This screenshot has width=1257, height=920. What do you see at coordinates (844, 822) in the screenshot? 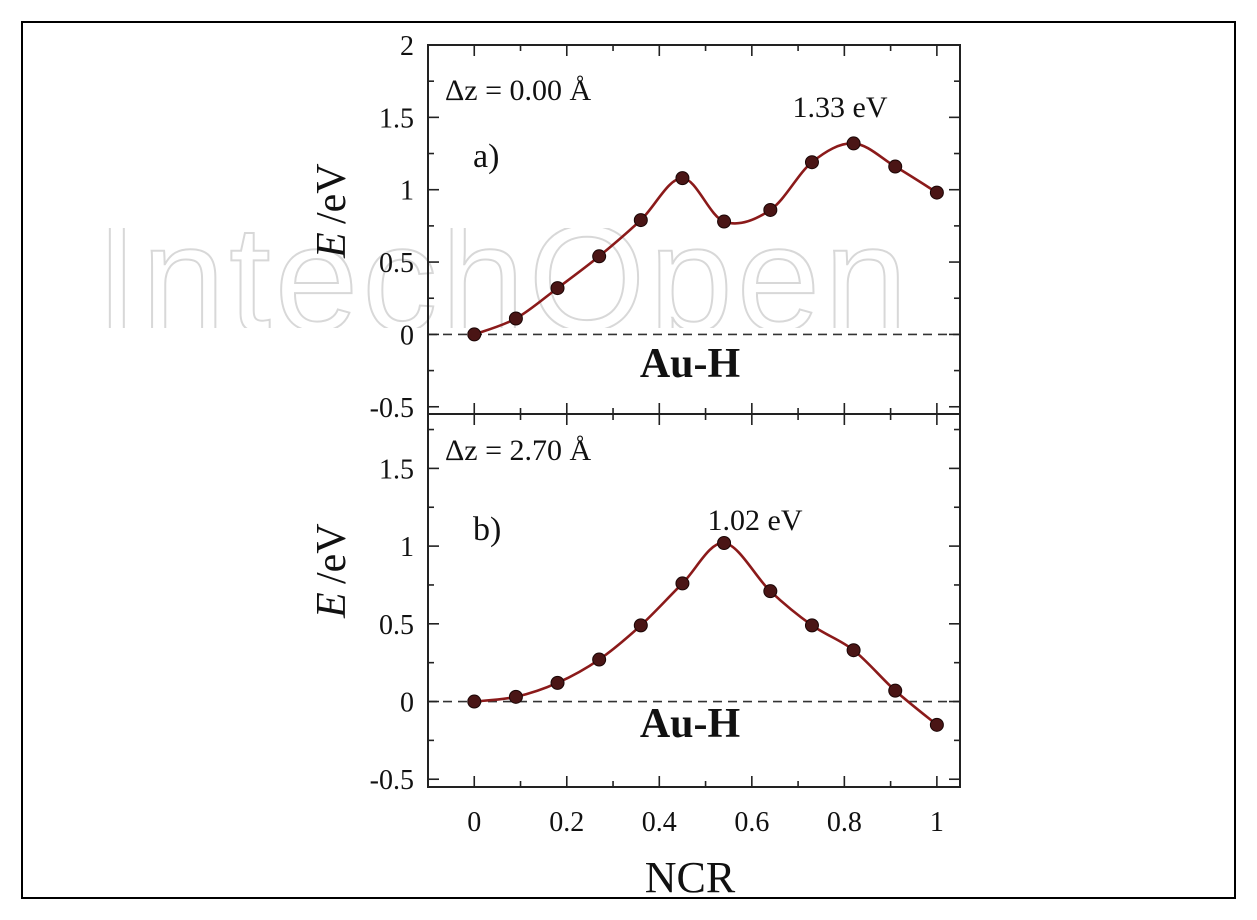
I see `panel-b-xtick-label: 0.8` at bounding box center [844, 822].